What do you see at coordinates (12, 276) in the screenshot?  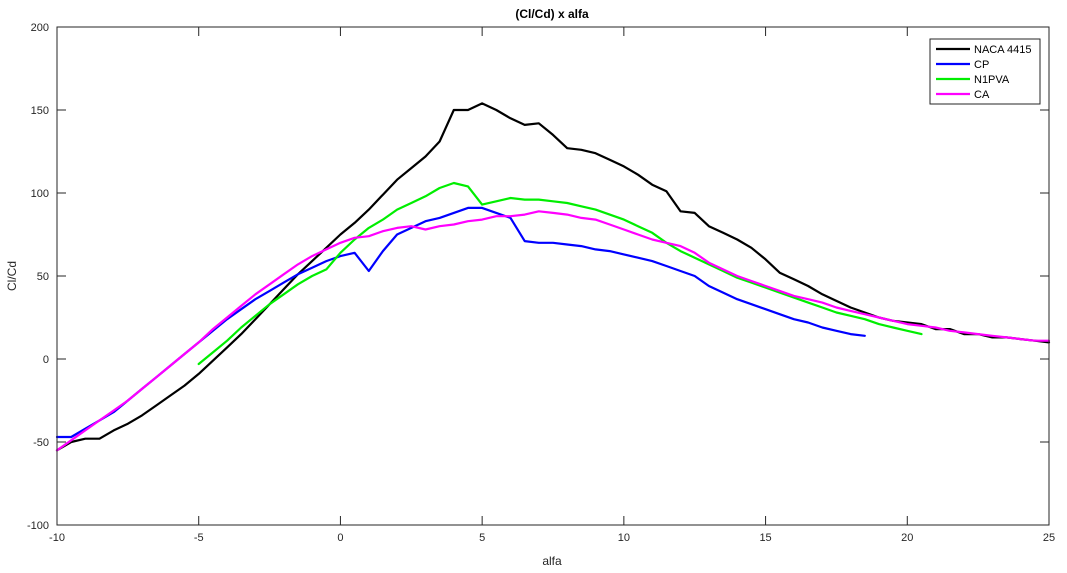 I see `y-axis-label: Cl/Cd` at bounding box center [12, 276].